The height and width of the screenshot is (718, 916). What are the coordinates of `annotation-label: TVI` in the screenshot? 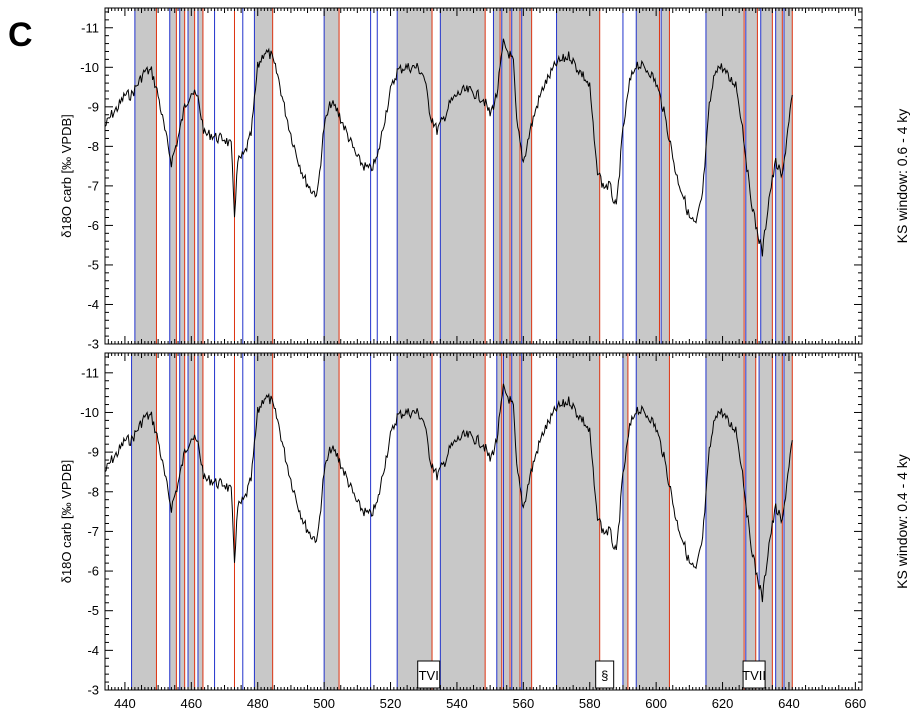 It's located at (429, 675).